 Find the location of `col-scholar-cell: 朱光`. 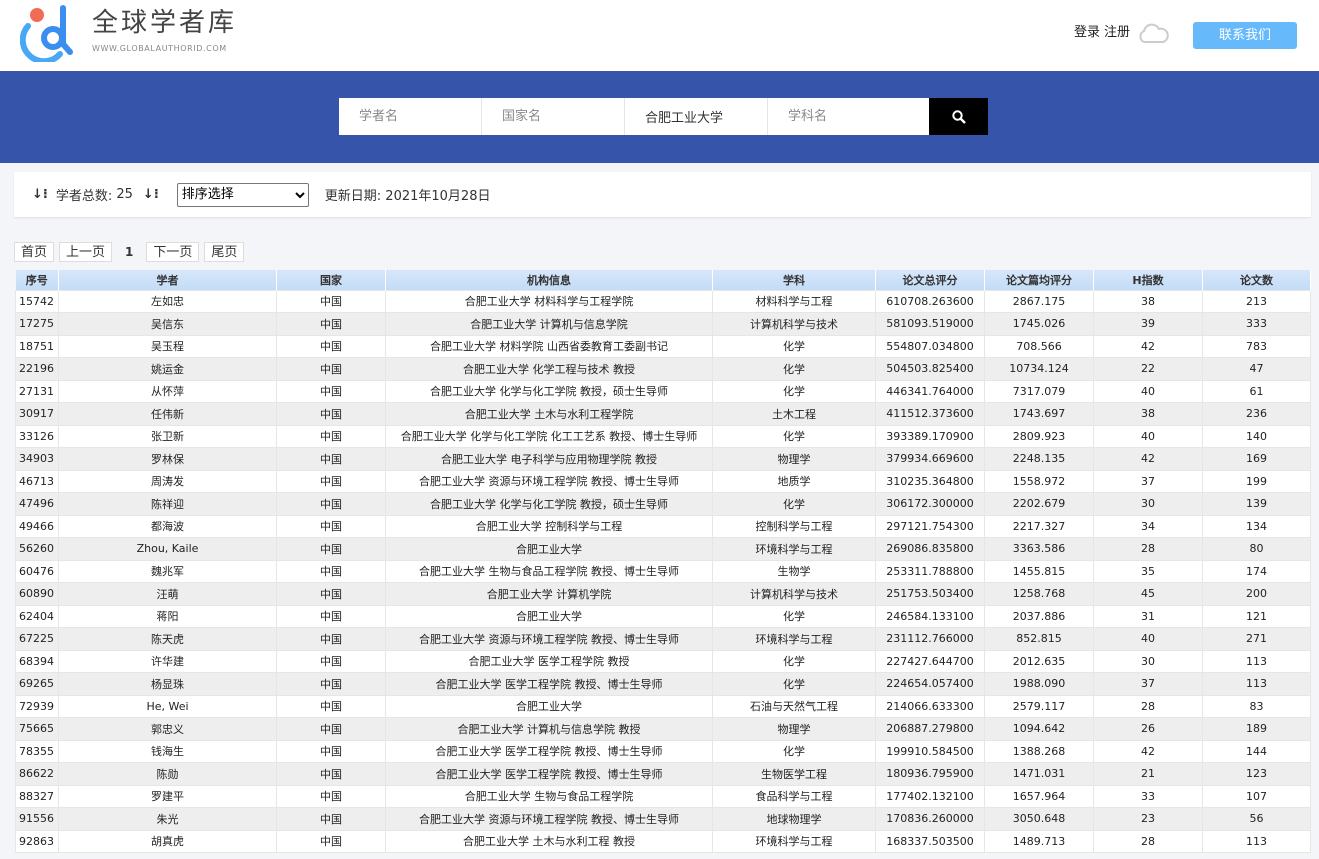

col-scholar-cell: 朱光 is located at coordinates (167, 819).